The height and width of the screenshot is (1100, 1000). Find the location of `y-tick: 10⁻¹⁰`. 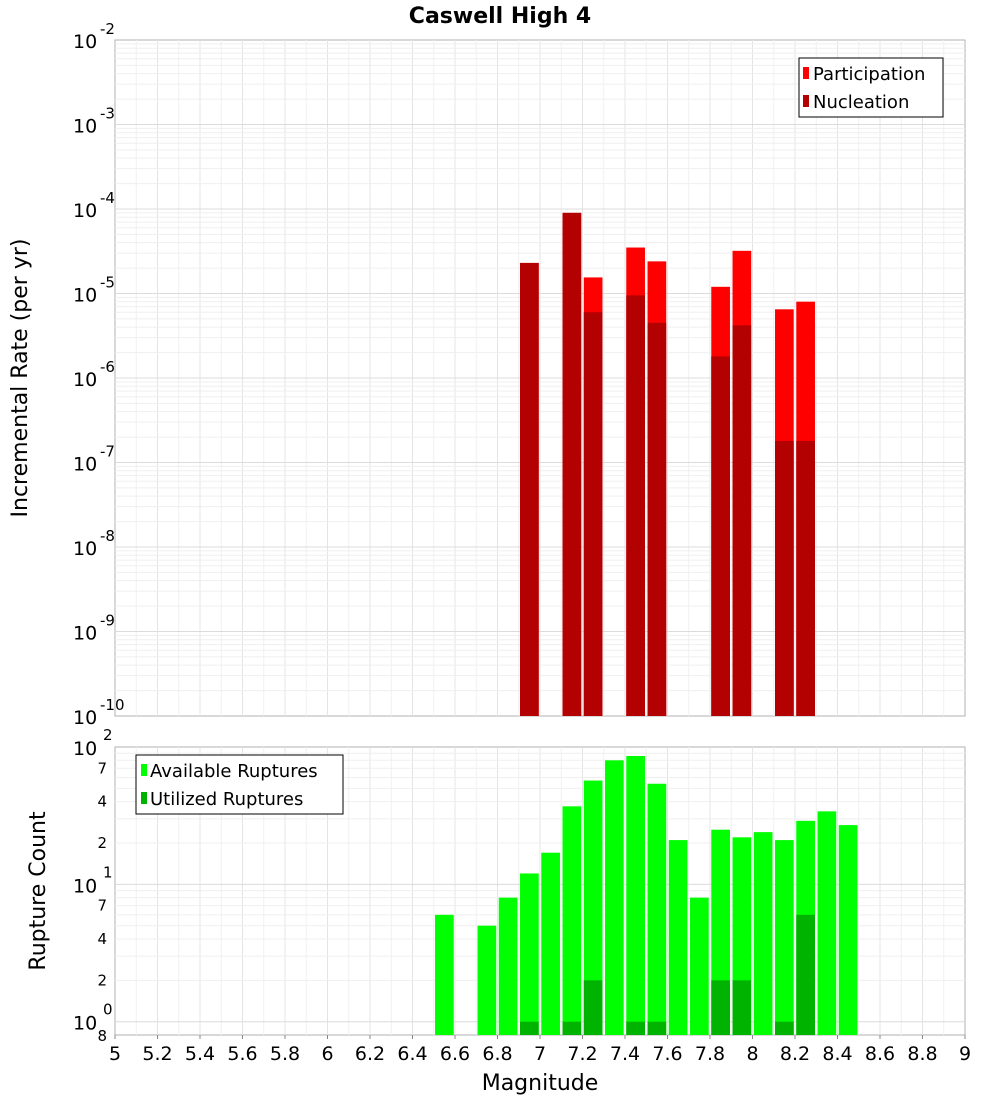

y-tick: 10⁻¹⁰ is located at coordinates (99, 712).